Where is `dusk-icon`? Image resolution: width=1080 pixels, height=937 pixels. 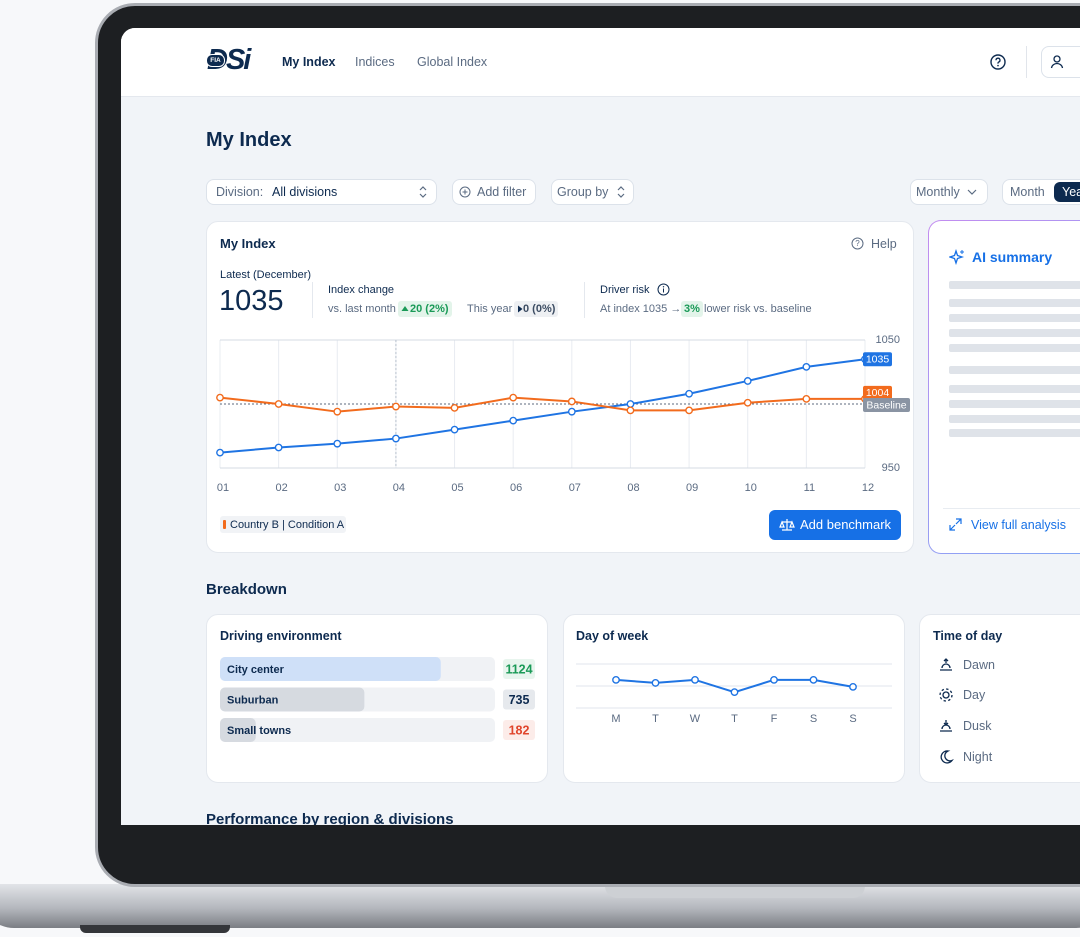
dusk-icon is located at coordinates (946, 726).